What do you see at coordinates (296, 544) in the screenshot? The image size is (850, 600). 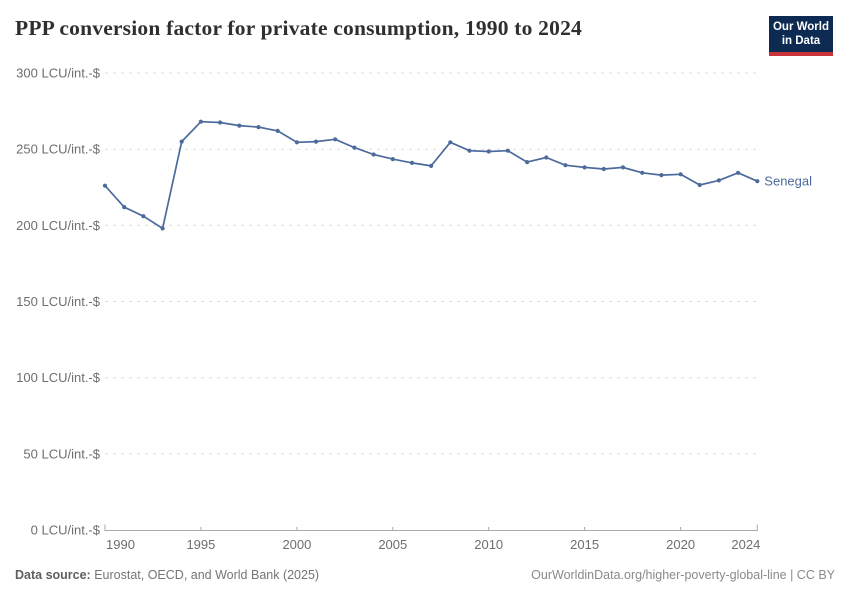 I see `x-tick-label: 2000` at bounding box center [296, 544].